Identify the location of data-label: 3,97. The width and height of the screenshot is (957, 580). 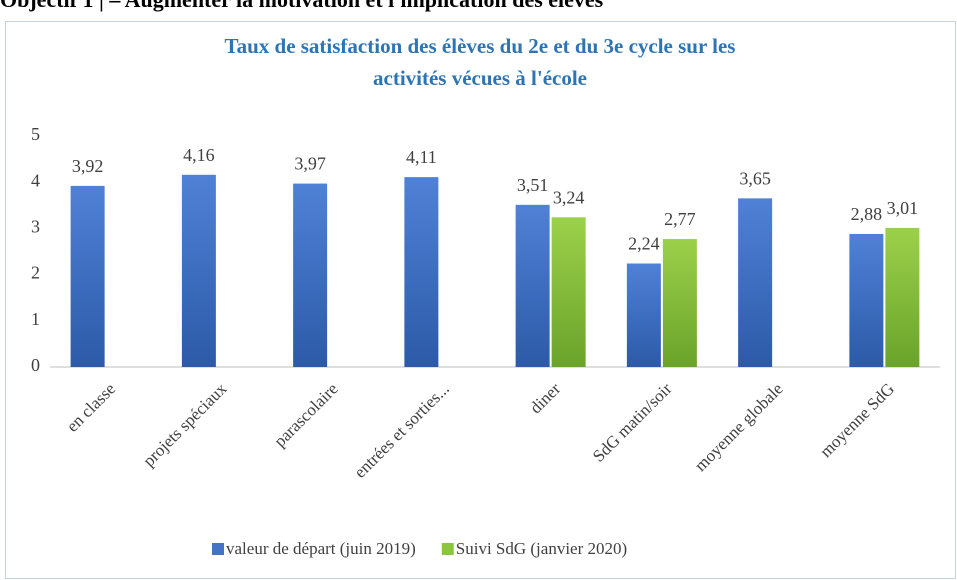
(310, 164).